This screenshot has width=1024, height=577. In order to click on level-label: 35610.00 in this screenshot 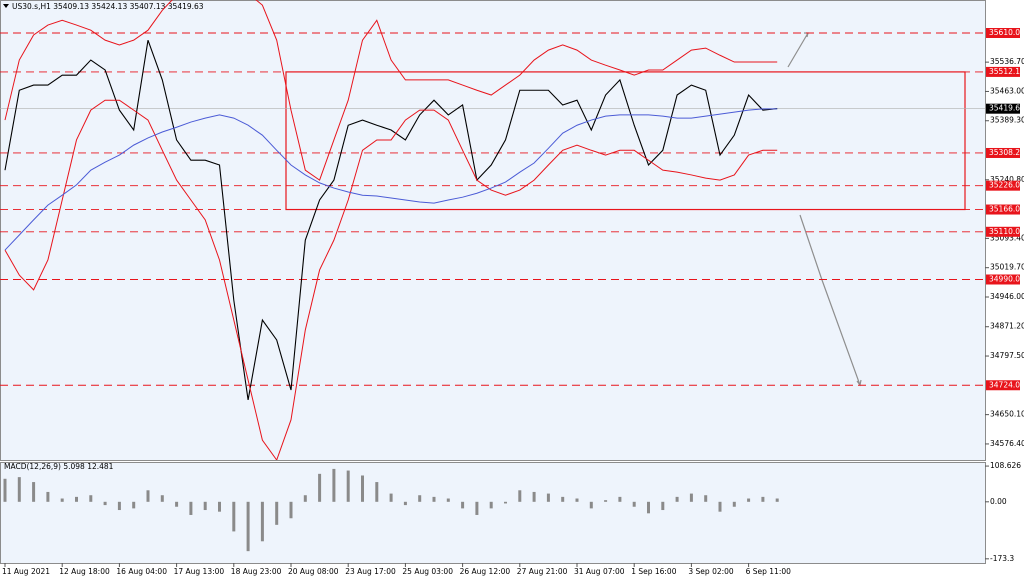, I will do `click(1006, 32)`.